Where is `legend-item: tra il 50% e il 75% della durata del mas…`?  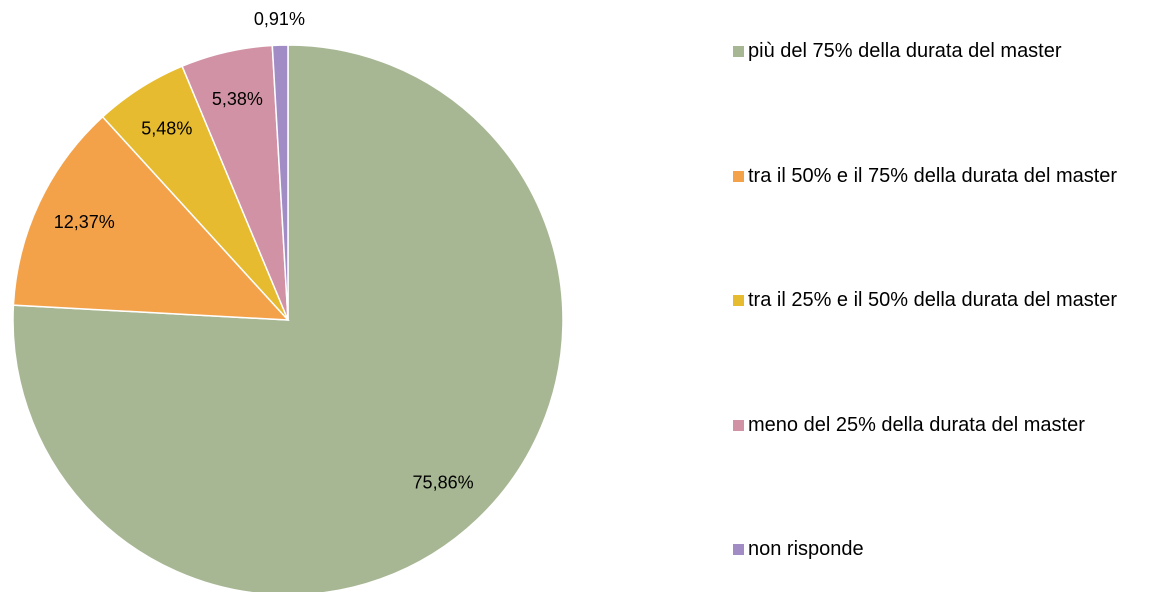 legend-item: tra il 50% e il 75% della durata del mas… is located at coordinates (943, 176).